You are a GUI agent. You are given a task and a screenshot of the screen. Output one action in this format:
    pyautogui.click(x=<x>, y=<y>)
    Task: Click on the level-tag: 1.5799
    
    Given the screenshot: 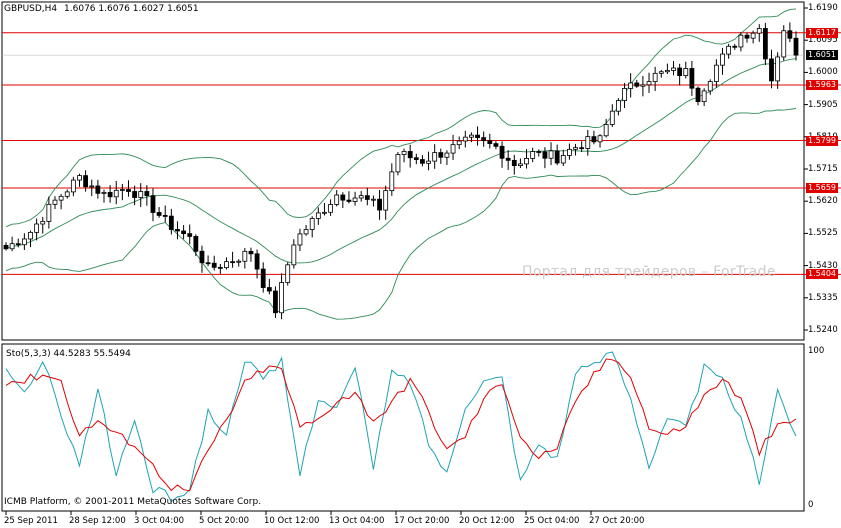 What is the action you would take?
    pyautogui.click(x=822, y=140)
    